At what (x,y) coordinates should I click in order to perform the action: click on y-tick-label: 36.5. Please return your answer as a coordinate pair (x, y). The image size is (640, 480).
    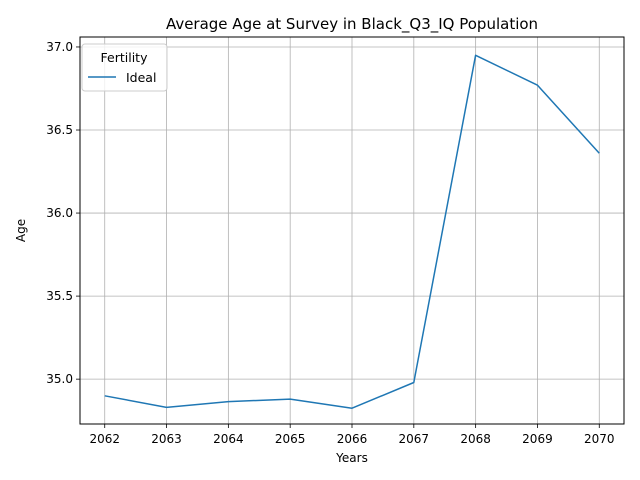
    Looking at the image, I should click on (59, 130).